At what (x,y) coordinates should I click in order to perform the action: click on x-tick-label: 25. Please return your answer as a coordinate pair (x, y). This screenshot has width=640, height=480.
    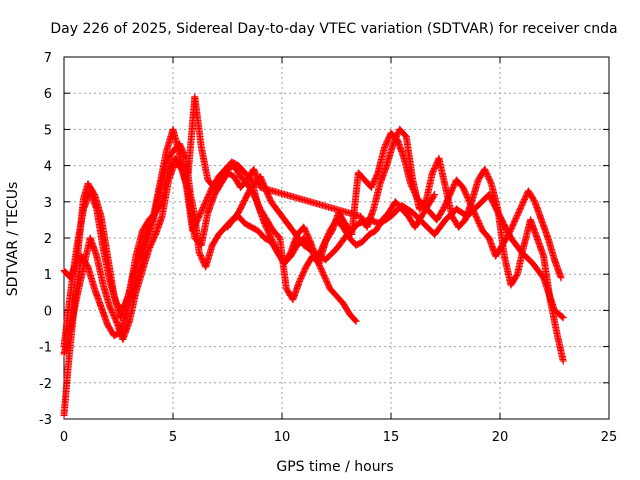
    Looking at the image, I should click on (609, 437).